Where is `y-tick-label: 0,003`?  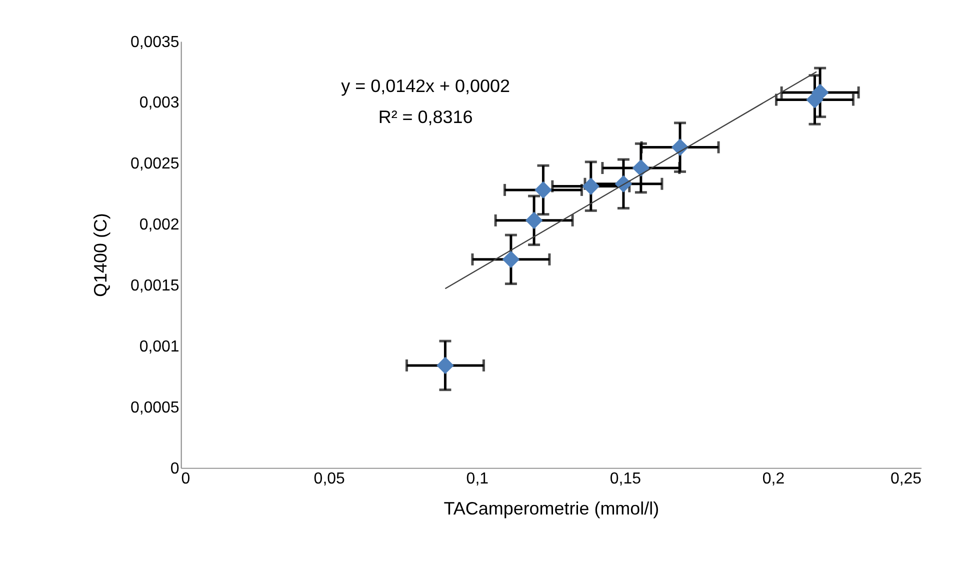
y-tick-label: 0,003 is located at coordinates (159, 103).